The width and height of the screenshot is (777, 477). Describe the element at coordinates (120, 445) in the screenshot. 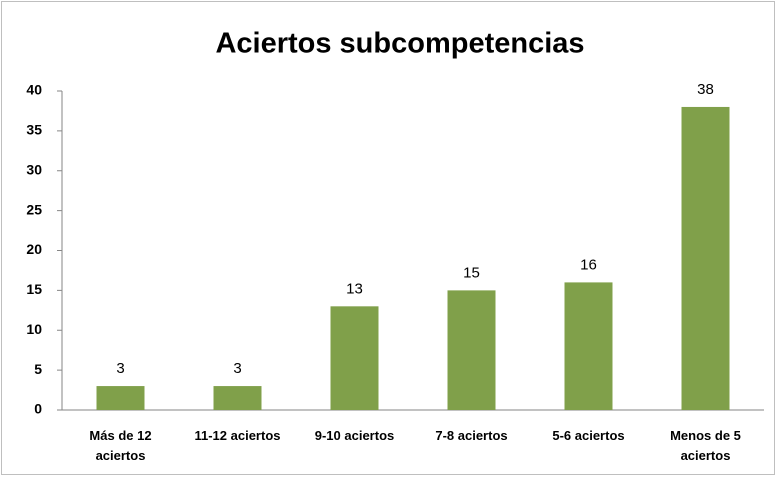

I see `x-tick-label: Más de 12 aciertos` at that location.